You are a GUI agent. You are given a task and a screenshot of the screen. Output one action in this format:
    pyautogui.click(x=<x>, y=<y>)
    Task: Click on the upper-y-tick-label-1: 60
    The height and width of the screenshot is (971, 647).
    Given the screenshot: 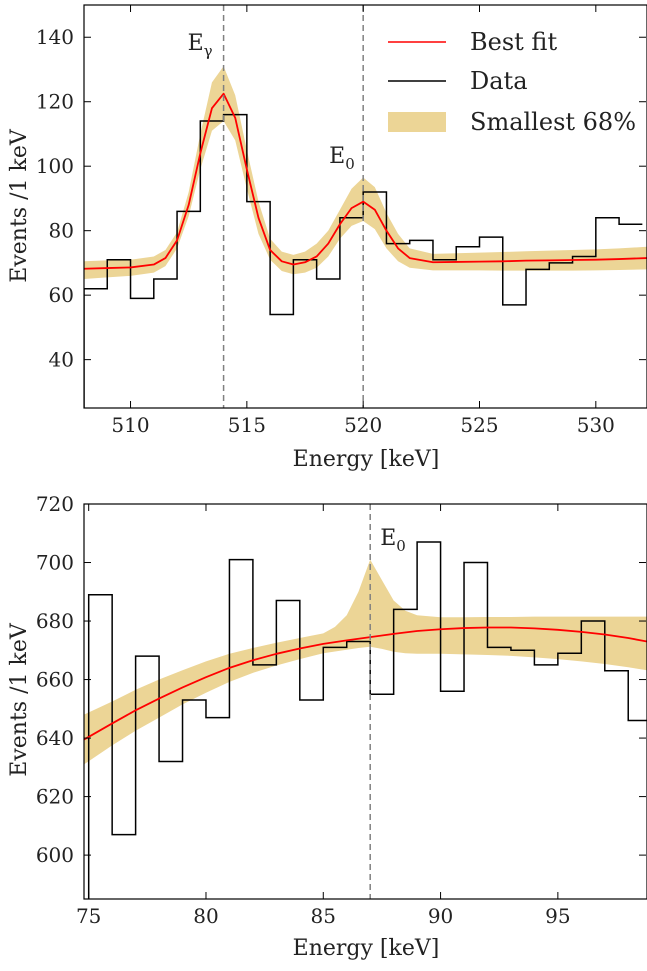 What is the action you would take?
    pyautogui.click(x=61, y=295)
    